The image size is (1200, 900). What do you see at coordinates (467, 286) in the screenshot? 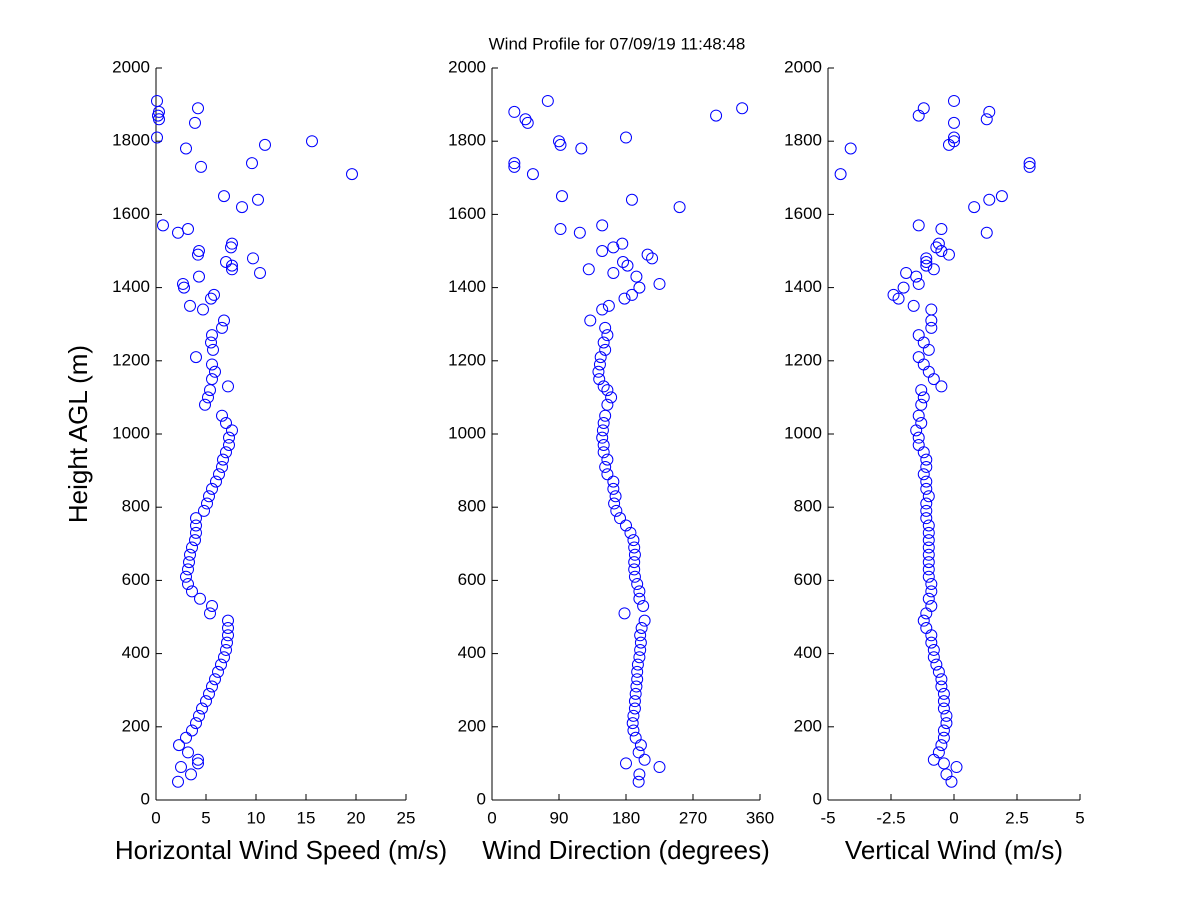
I see `y-tick-label: 1400` at bounding box center [467, 286].